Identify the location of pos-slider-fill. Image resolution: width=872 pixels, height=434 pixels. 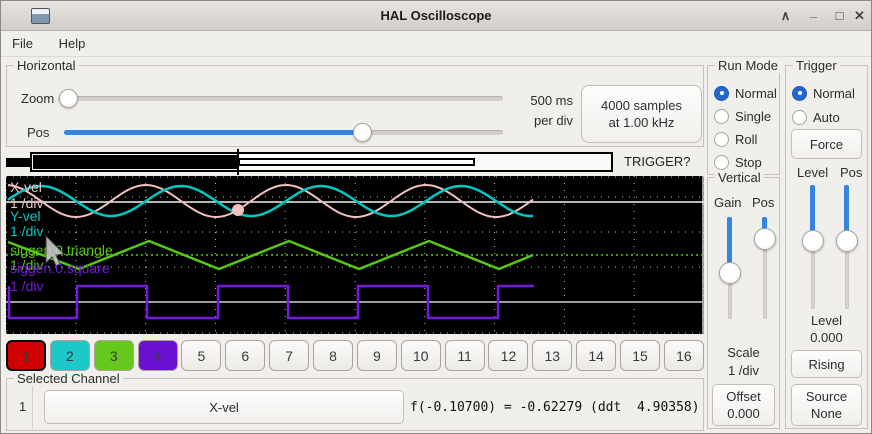
(213, 132).